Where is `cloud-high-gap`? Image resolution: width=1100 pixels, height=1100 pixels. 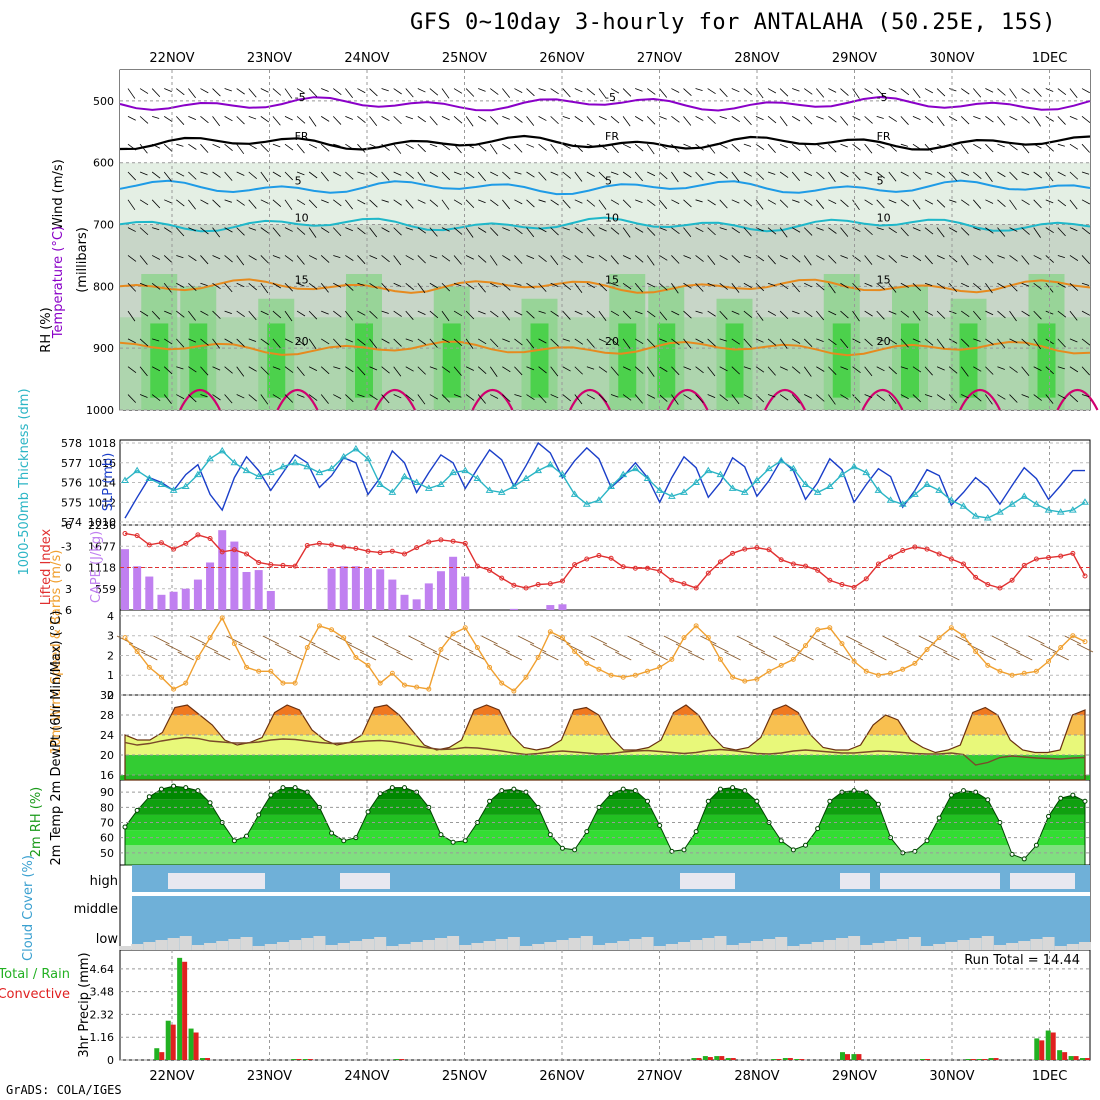
cloud-high-gap is located at coordinates (1042, 881).